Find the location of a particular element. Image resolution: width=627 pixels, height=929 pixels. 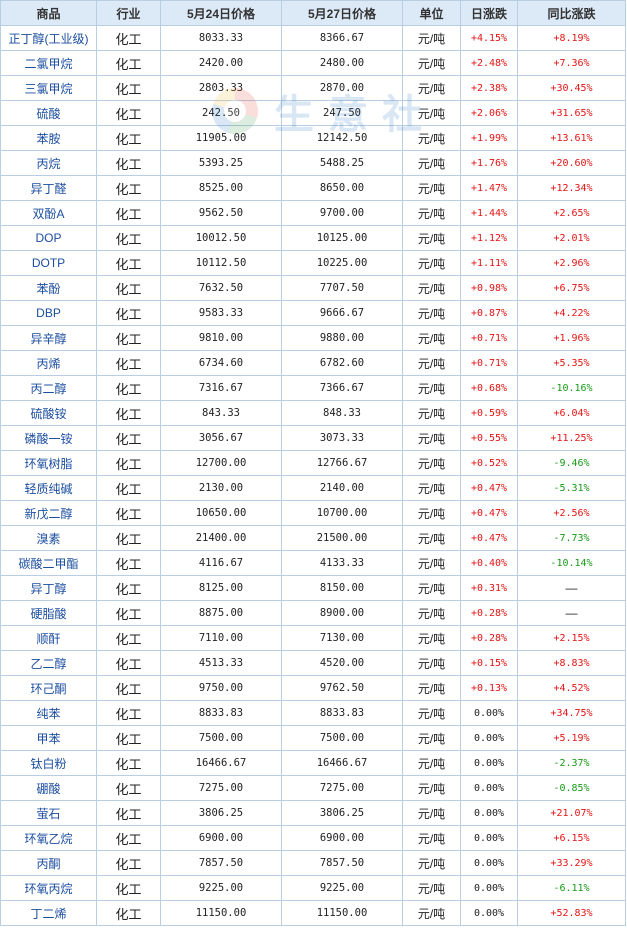

daily-change-cell: +0.59% is located at coordinates (489, 413).